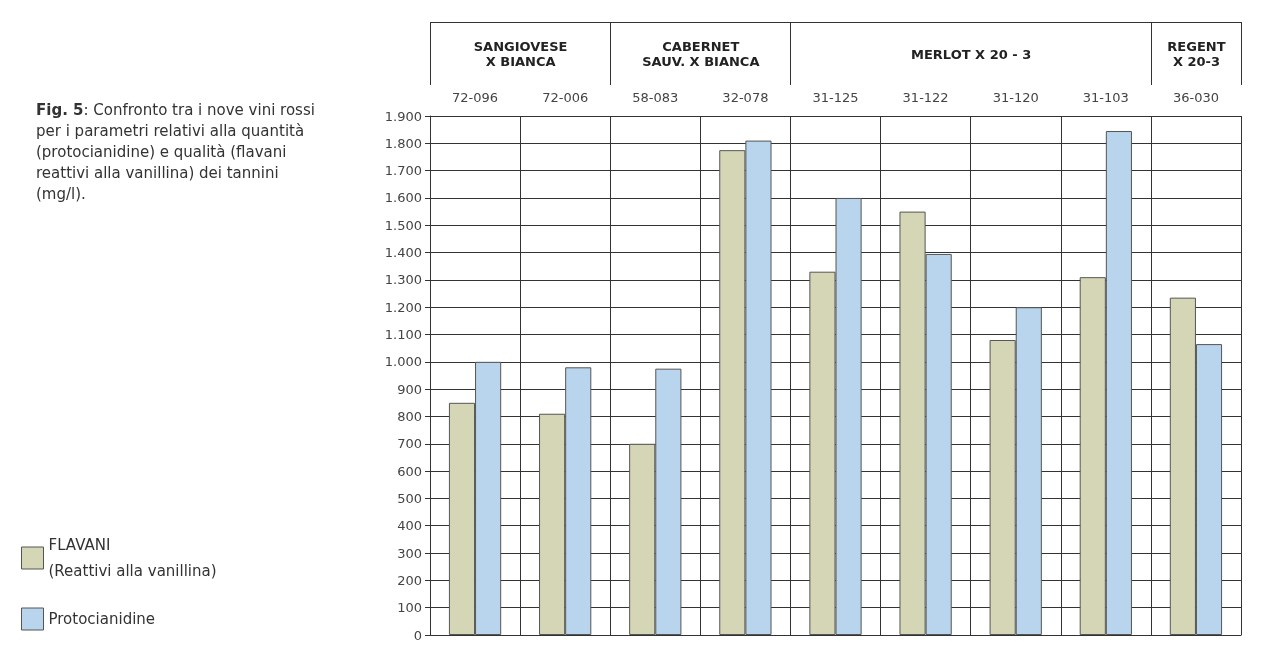 This screenshot has width=1261, height=651. I want to click on y-tick-label: 100, so click(409, 608).